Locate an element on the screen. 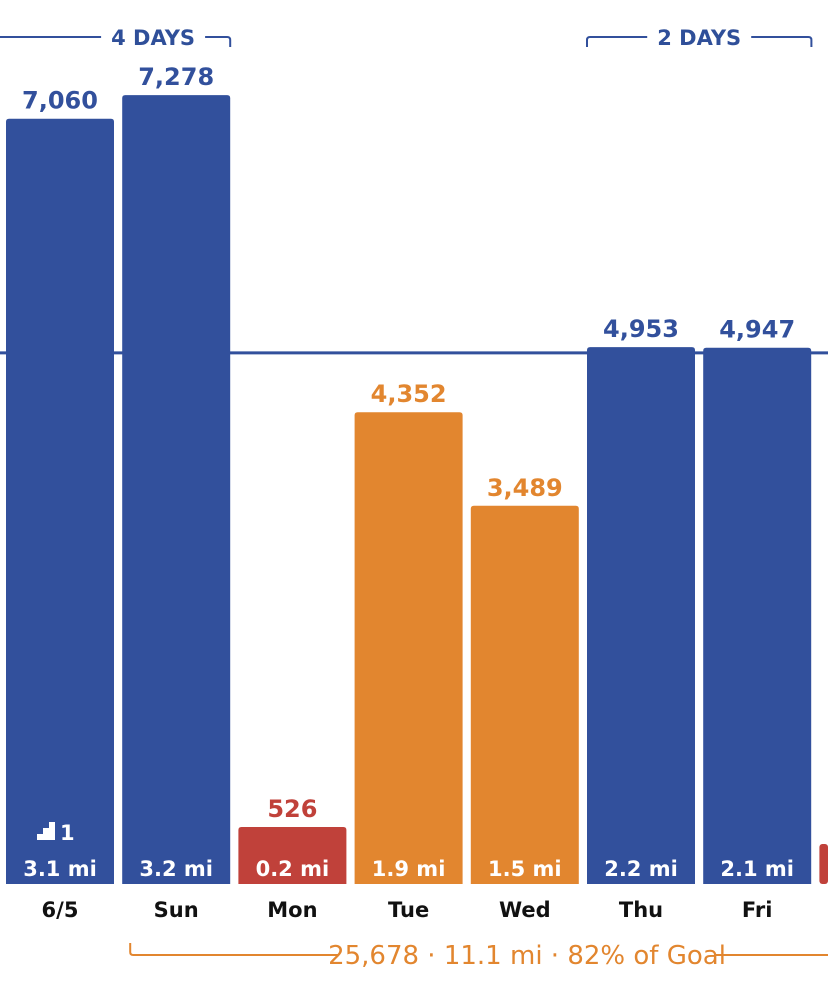 Image resolution: width=828 pixels, height=981 pixels. bar-distance-label: 2.1 mi is located at coordinates (757, 869).